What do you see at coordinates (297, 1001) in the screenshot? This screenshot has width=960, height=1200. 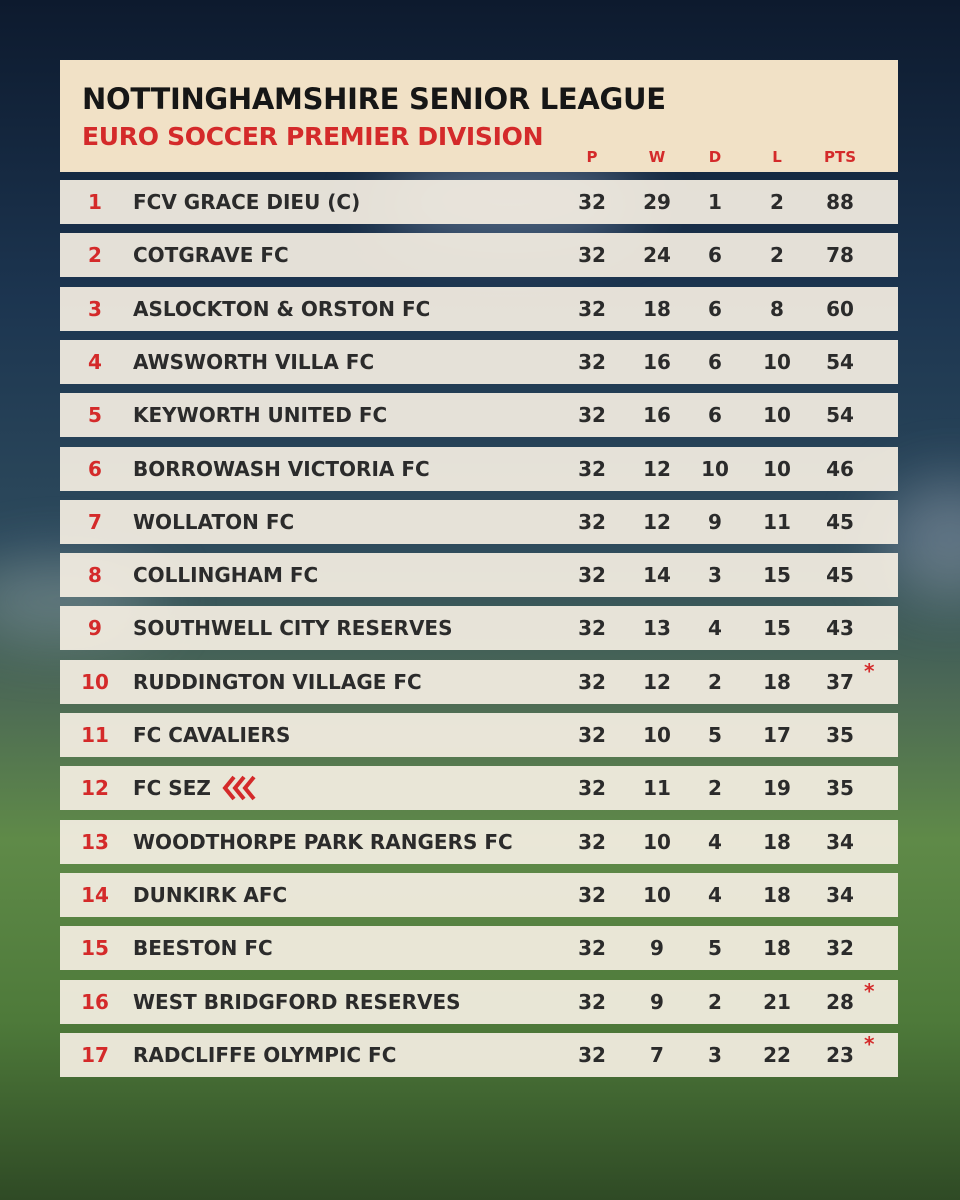 I see `team-name: WEST BRIDGFORD RESERVES` at bounding box center [297, 1001].